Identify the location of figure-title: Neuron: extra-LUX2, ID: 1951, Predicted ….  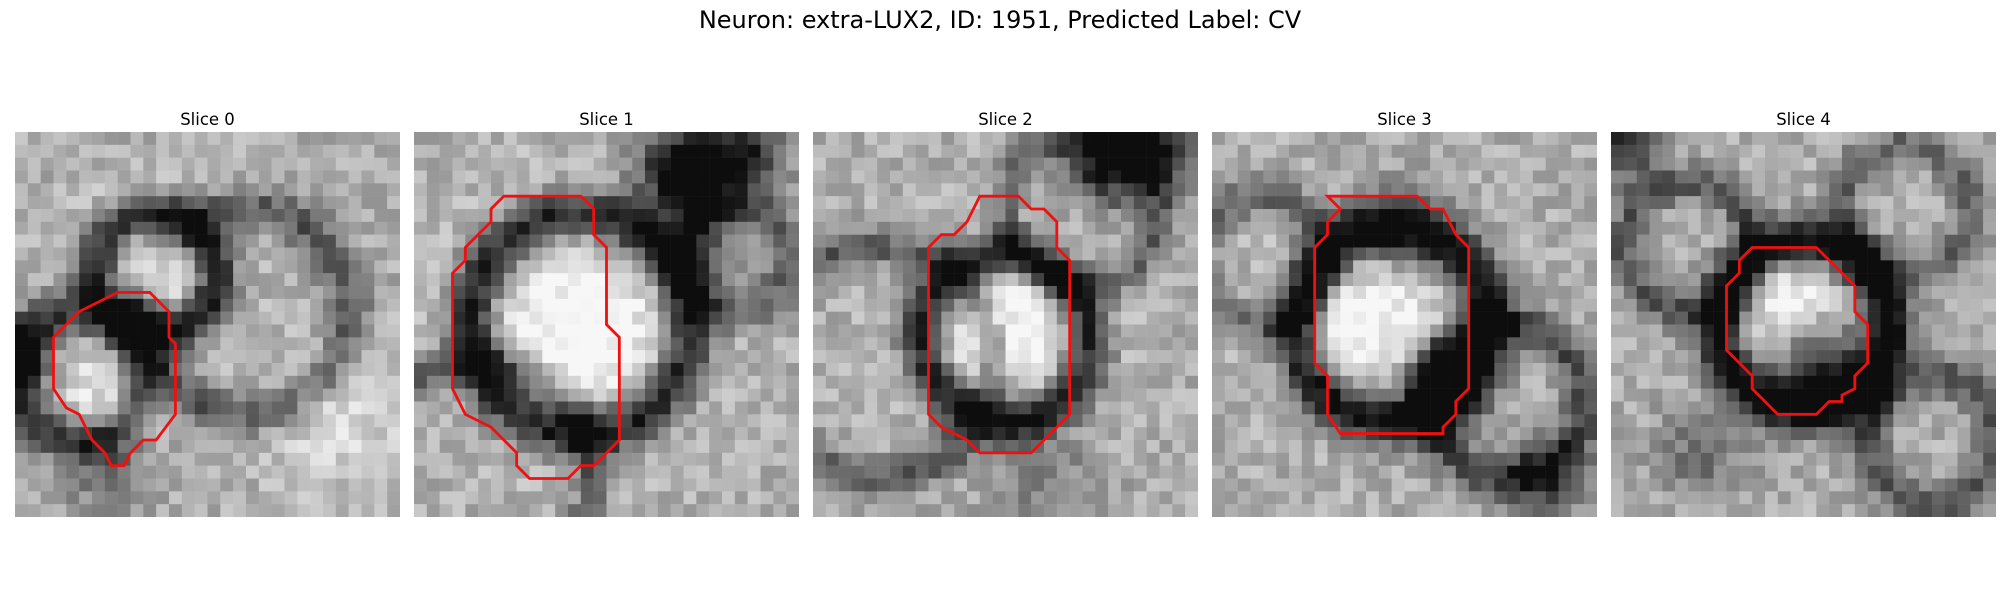
(1000, 20).